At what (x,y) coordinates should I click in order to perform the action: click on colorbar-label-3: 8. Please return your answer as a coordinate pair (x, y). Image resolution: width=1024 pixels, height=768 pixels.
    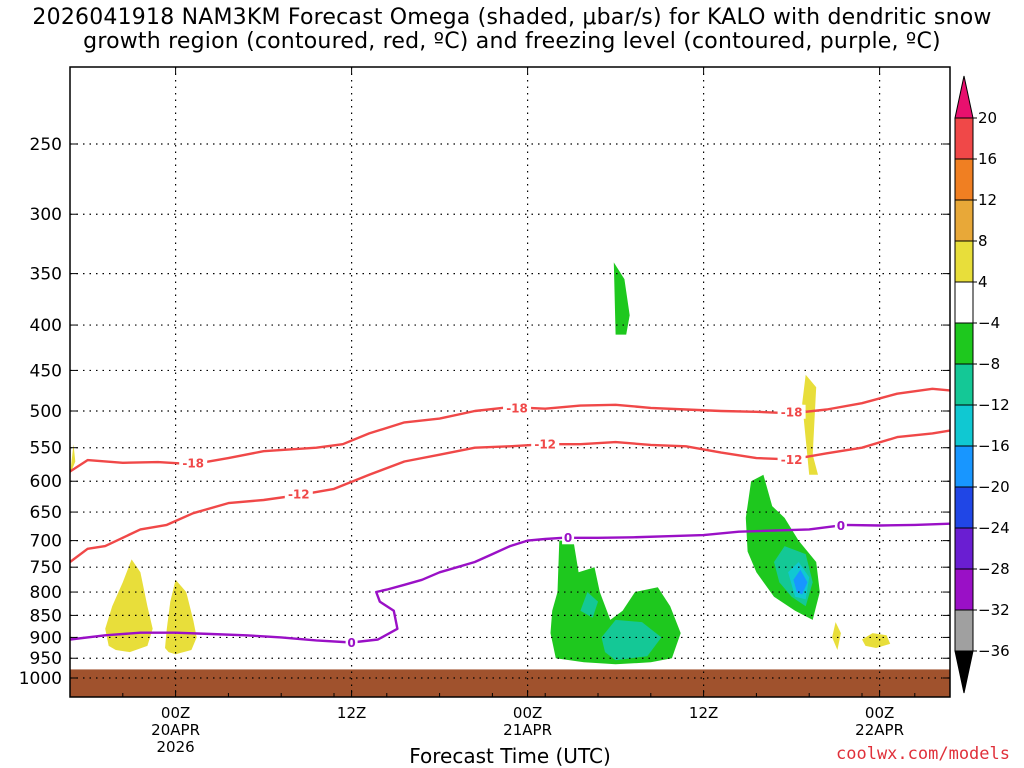
    Looking at the image, I should click on (983, 241).